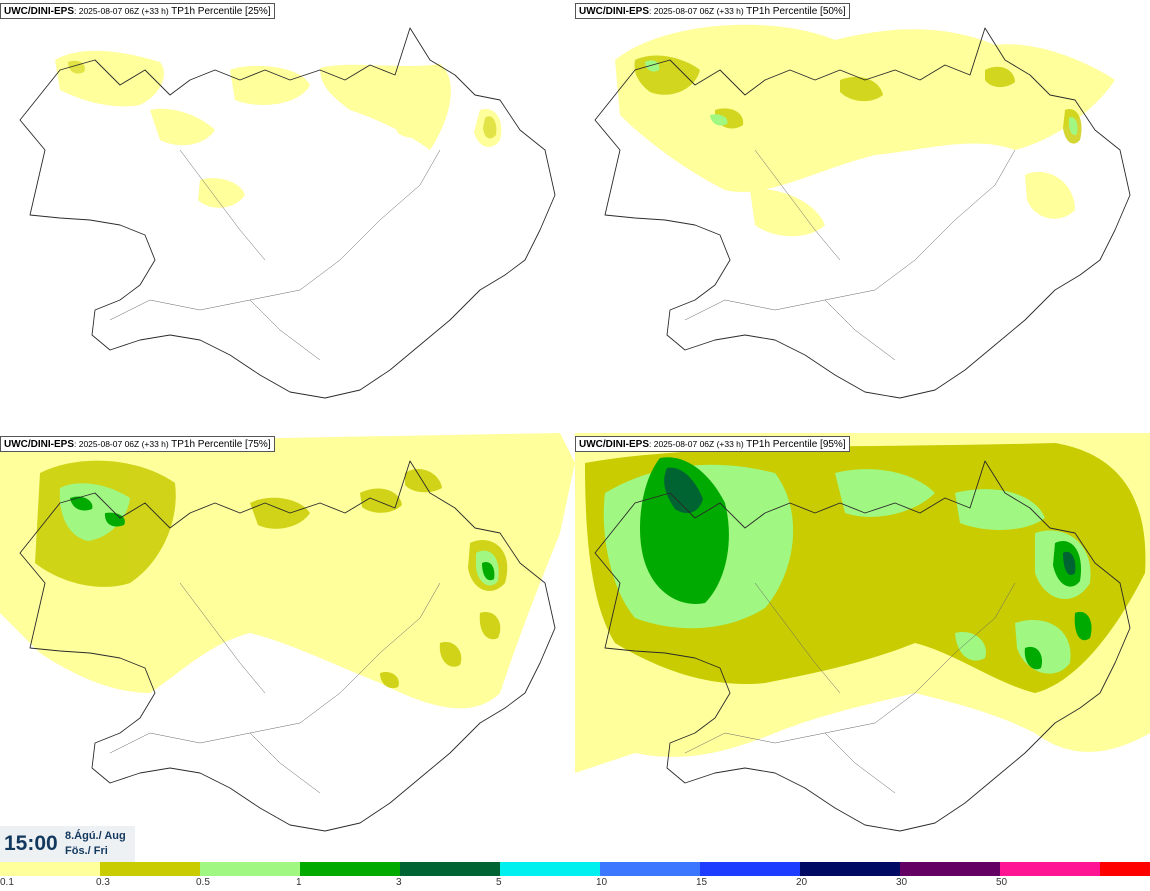  I want to click on legend-tick-label: 3, so click(399, 882).